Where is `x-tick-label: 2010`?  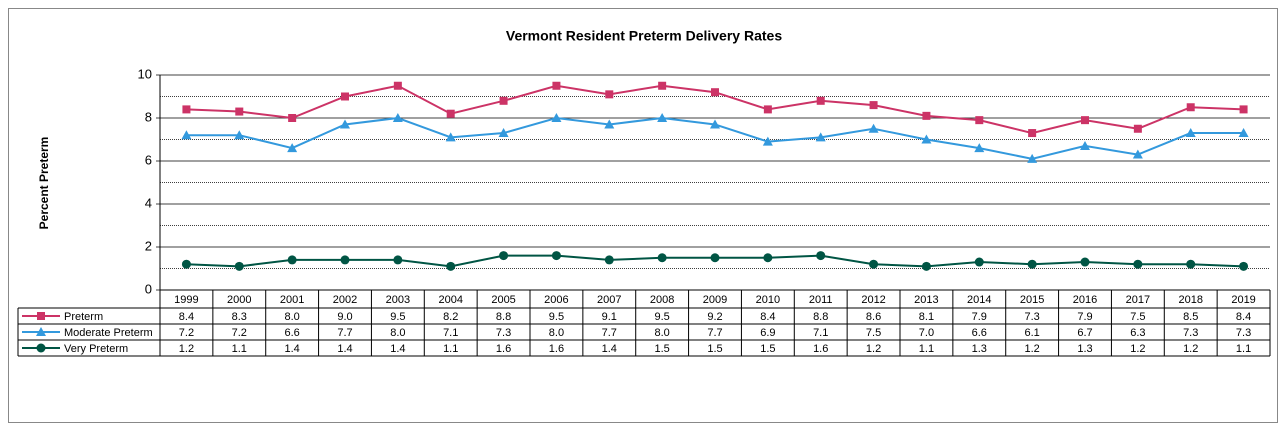 x-tick-label: 2010 is located at coordinates (768, 300).